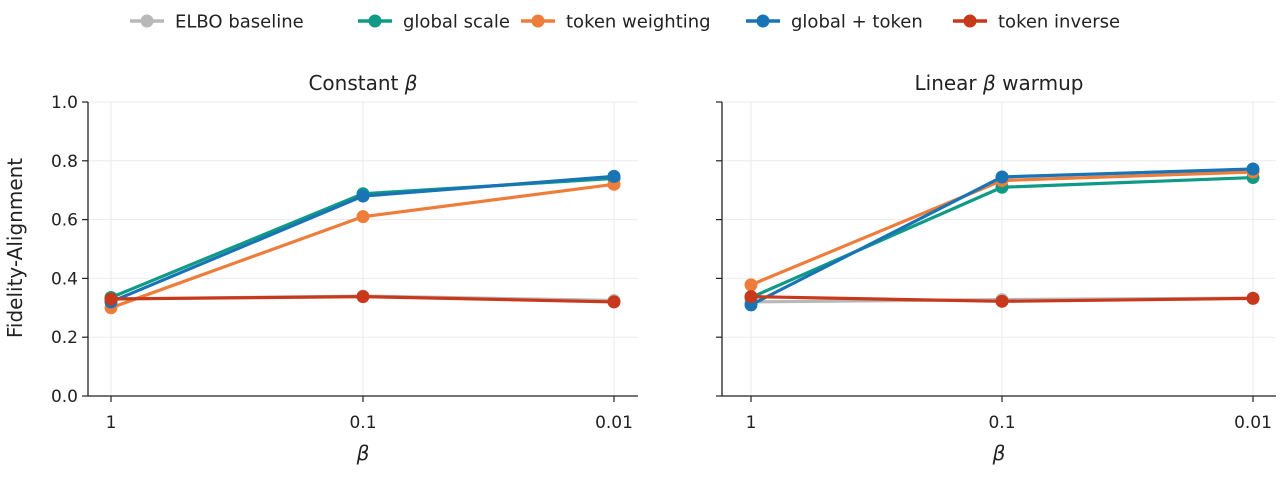 Image resolution: width=1284 pixels, height=480 pixels. What do you see at coordinates (64, 221) in the screenshot?
I see `y-tick-label: 0.6` at bounding box center [64, 221].